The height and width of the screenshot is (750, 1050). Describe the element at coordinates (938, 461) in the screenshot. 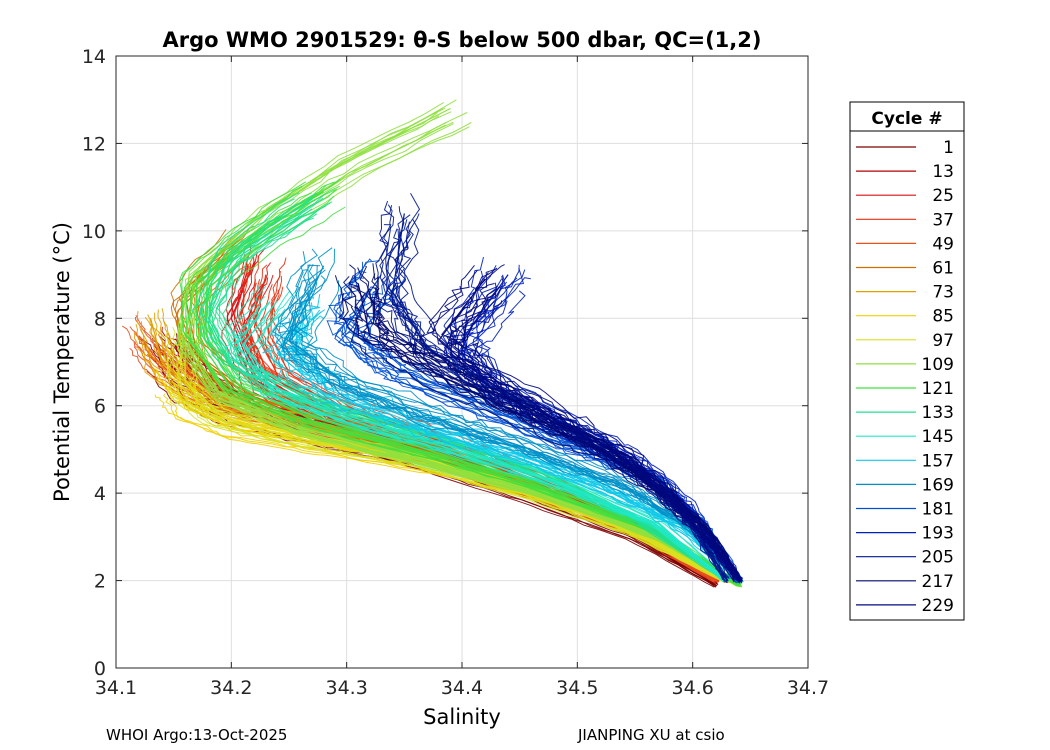

I see `legend-entry-label: 157` at that location.